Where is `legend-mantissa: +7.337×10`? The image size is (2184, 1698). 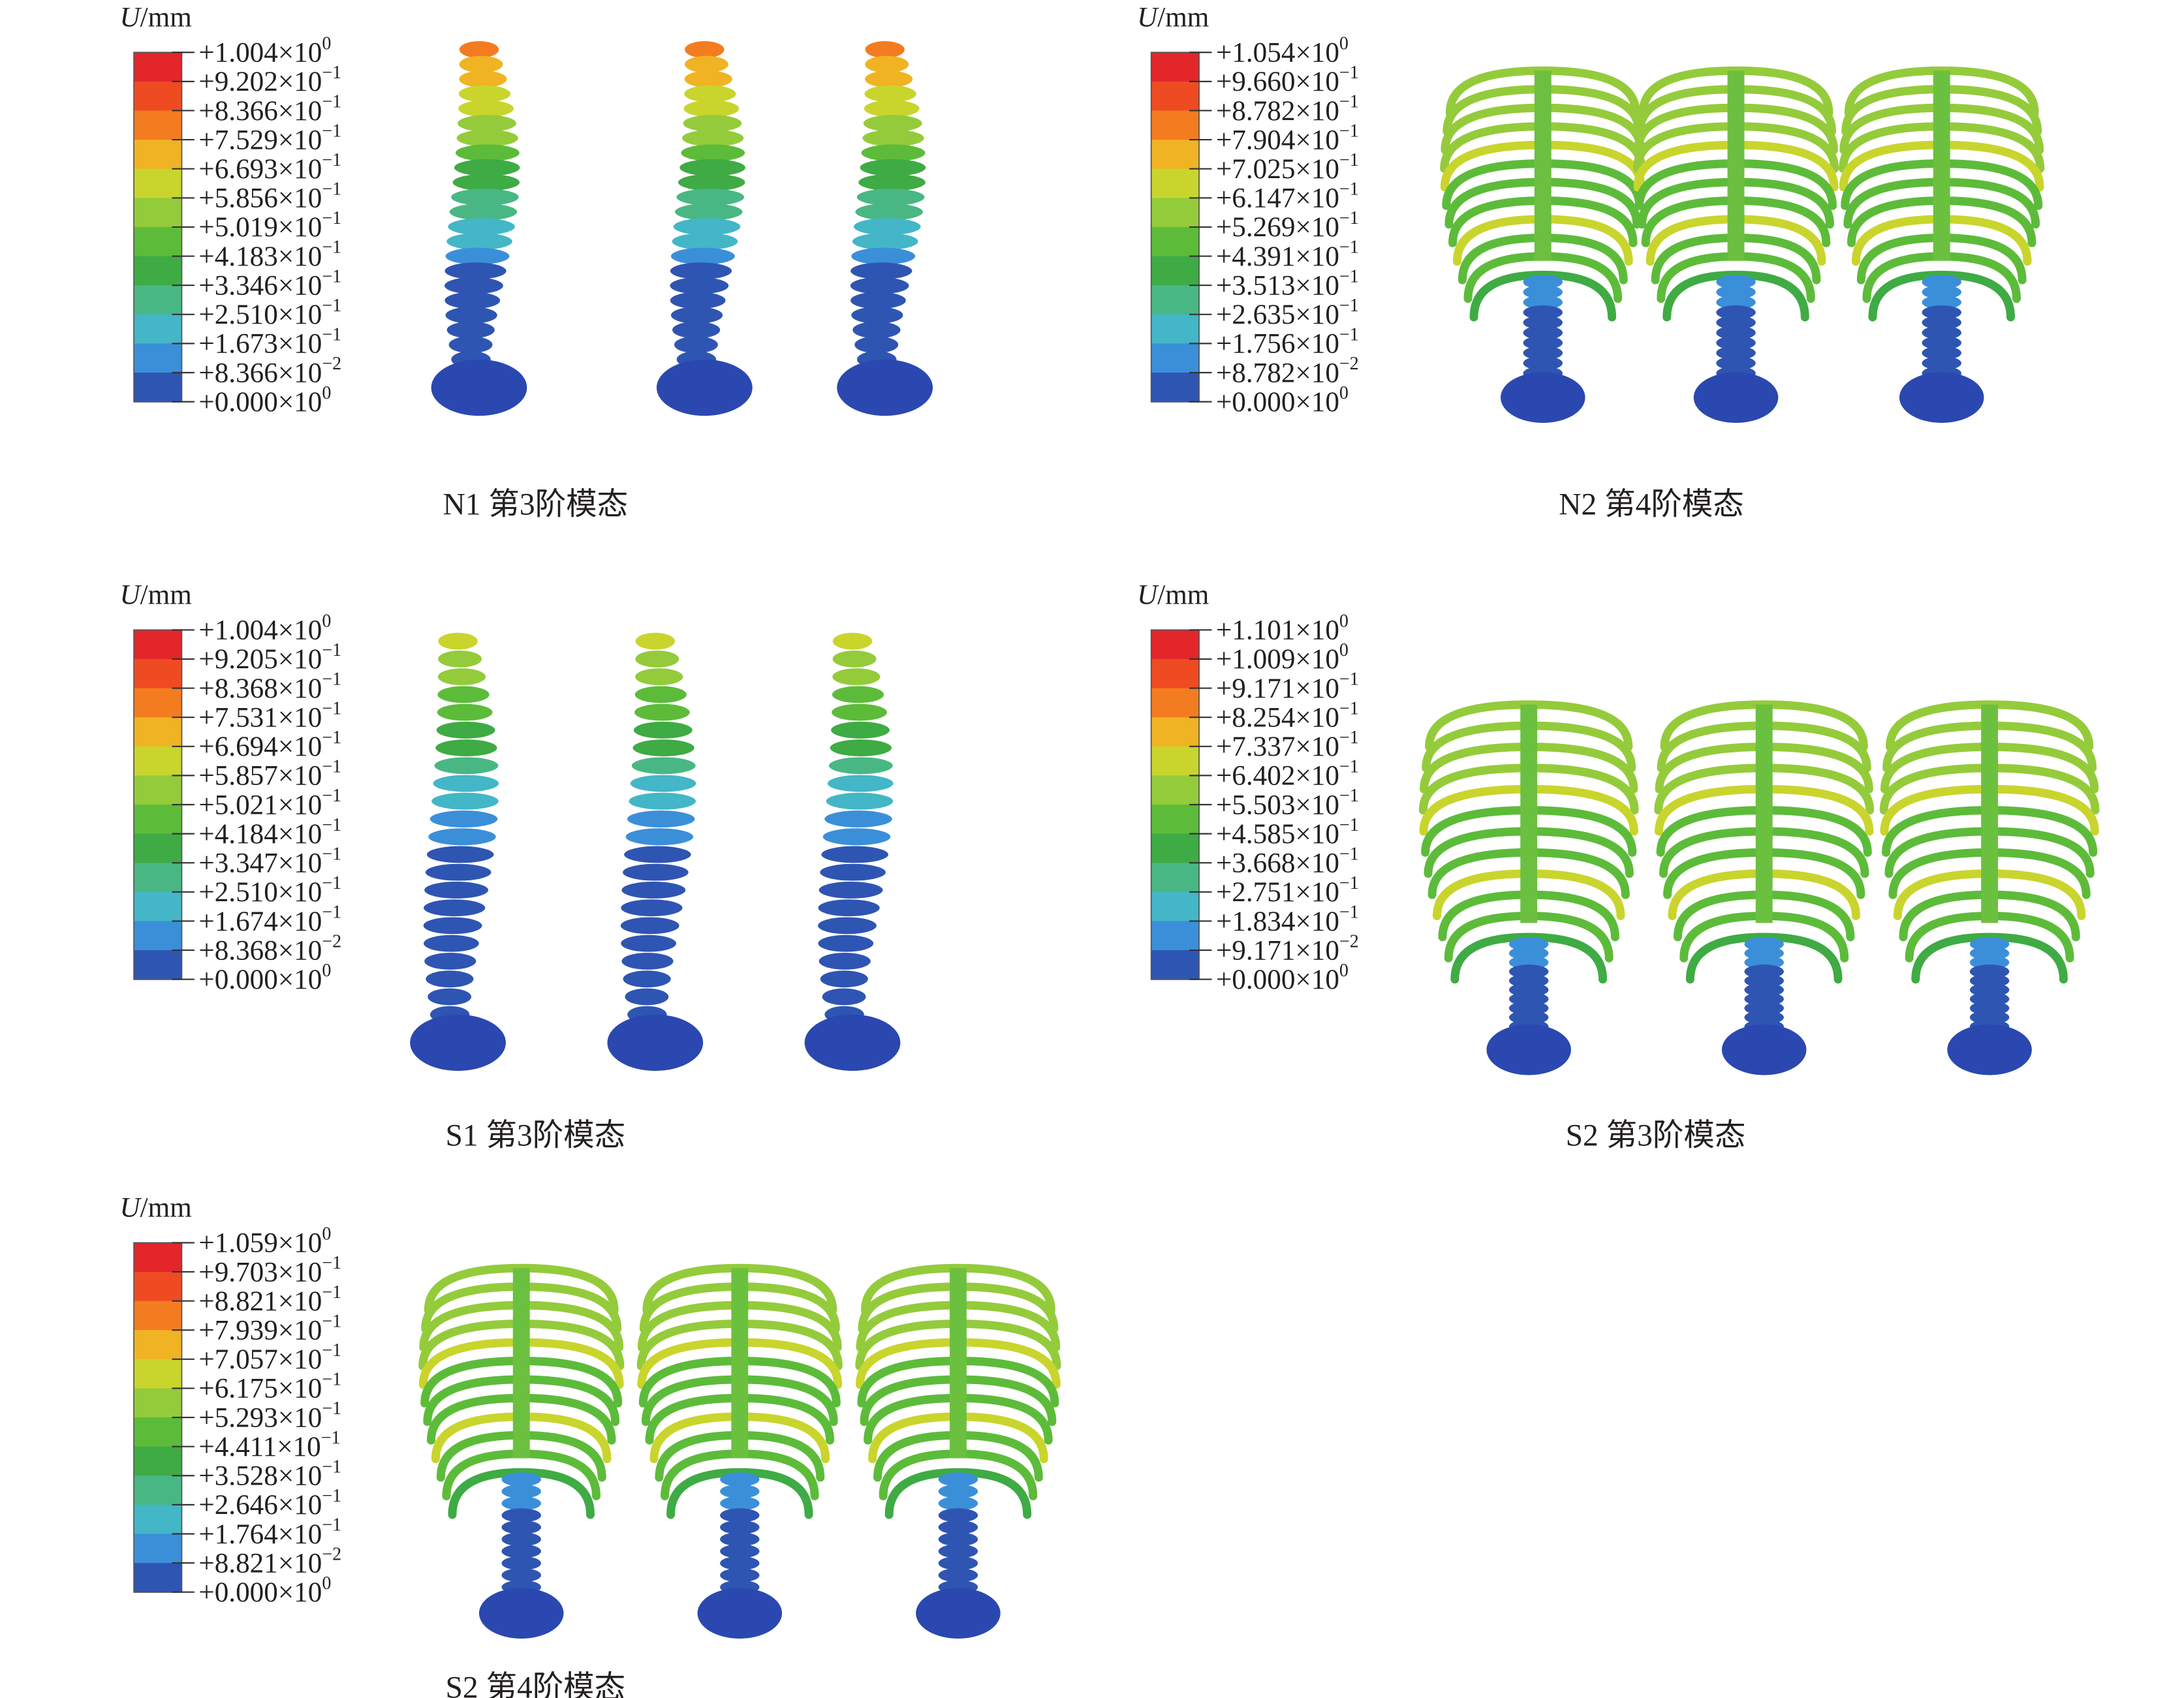
legend-mantissa: +7.337×10 is located at coordinates (1278, 747).